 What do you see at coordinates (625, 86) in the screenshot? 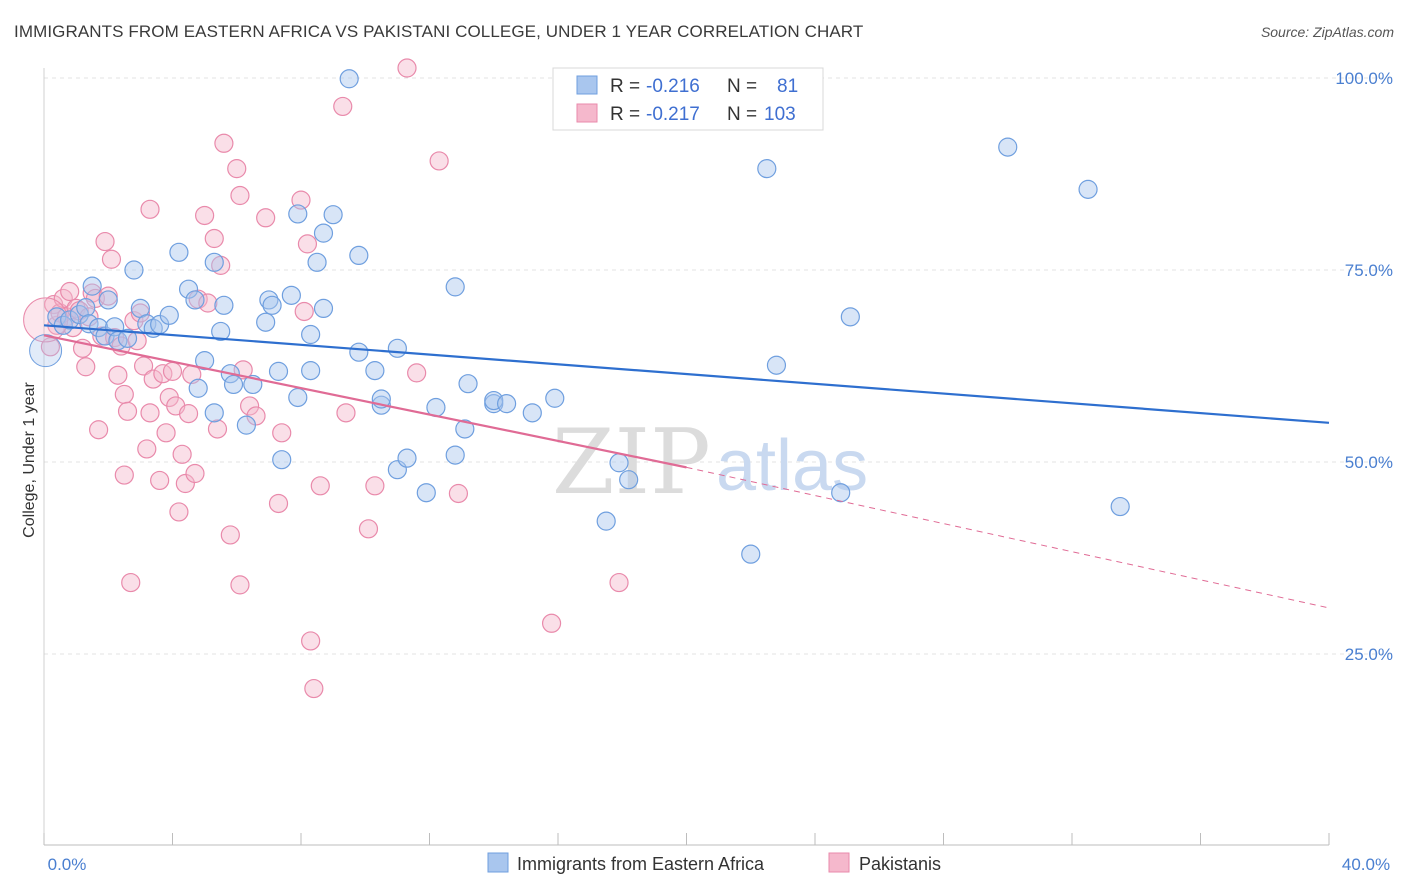
I see `legend-r-label-1: R =` at bounding box center [625, 86].